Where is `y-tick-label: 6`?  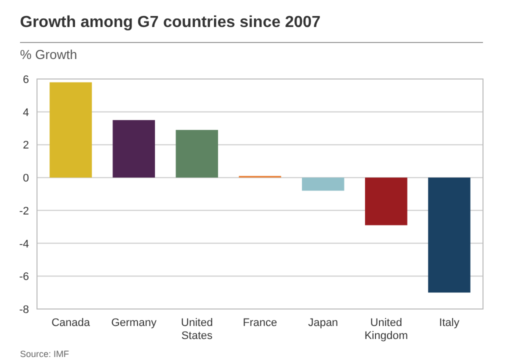 y-tick-label: 6 is located at coordinates (25, 80).